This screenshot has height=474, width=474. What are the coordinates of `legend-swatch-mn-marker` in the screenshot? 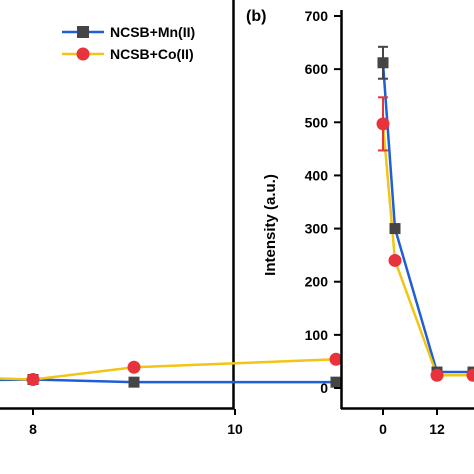 It's located at (83, 32).